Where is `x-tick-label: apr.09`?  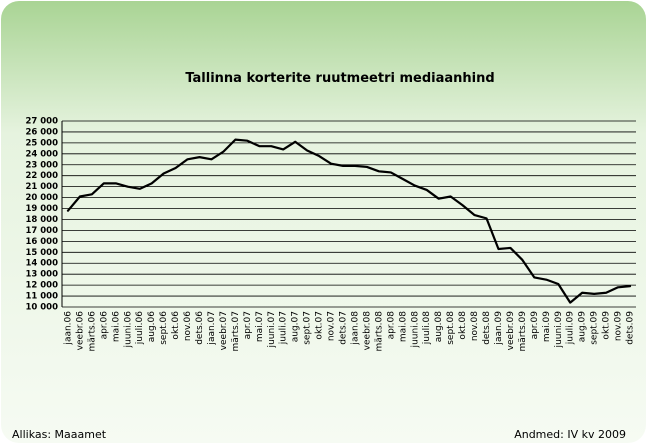
x-tick-label: apr.09 is located at coordinates (535, 325).